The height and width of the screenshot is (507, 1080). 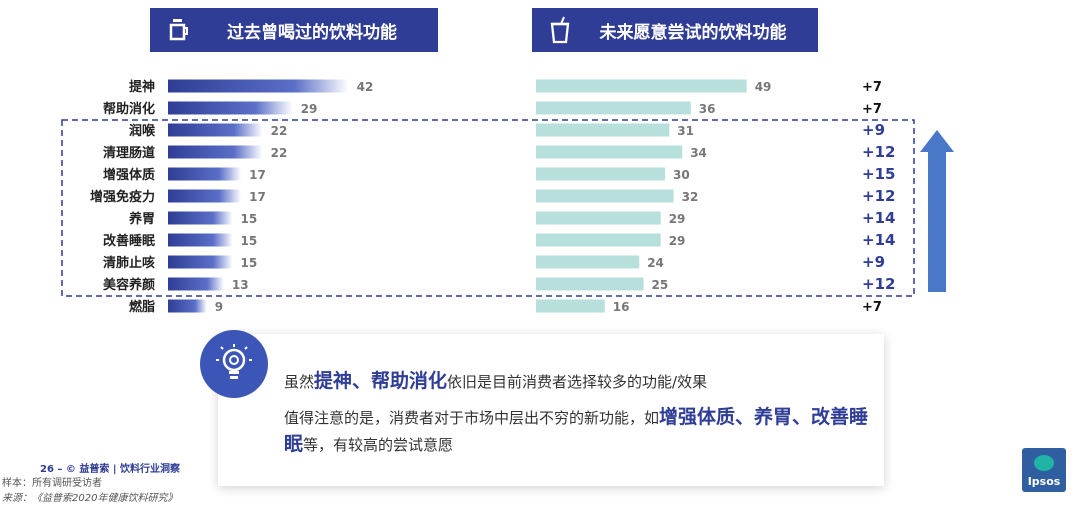 I want to click on category-label: 增强免疫力, so click(x=122, y=197).